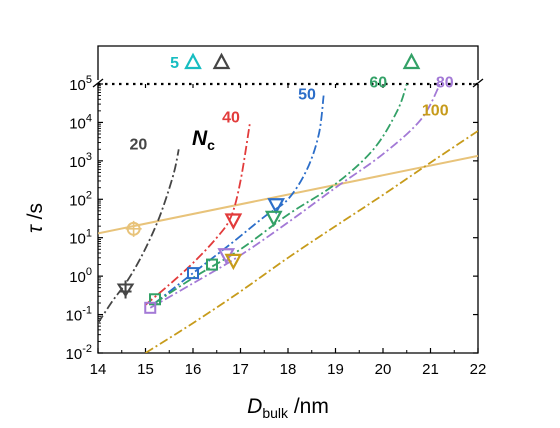 The width and height of the screenshot is (560, 428). Describe the element at coordinates (98, 83) in the screenshot. I see `axis-break-mark-left` at that location.